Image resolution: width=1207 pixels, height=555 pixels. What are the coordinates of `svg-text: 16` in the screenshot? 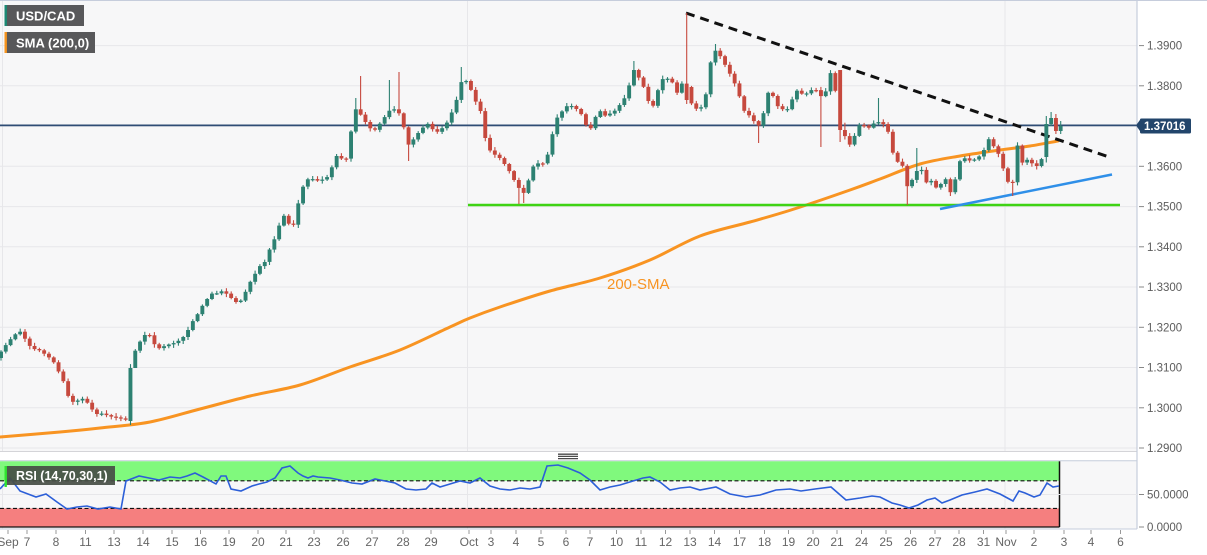 It's located at (201, 542).